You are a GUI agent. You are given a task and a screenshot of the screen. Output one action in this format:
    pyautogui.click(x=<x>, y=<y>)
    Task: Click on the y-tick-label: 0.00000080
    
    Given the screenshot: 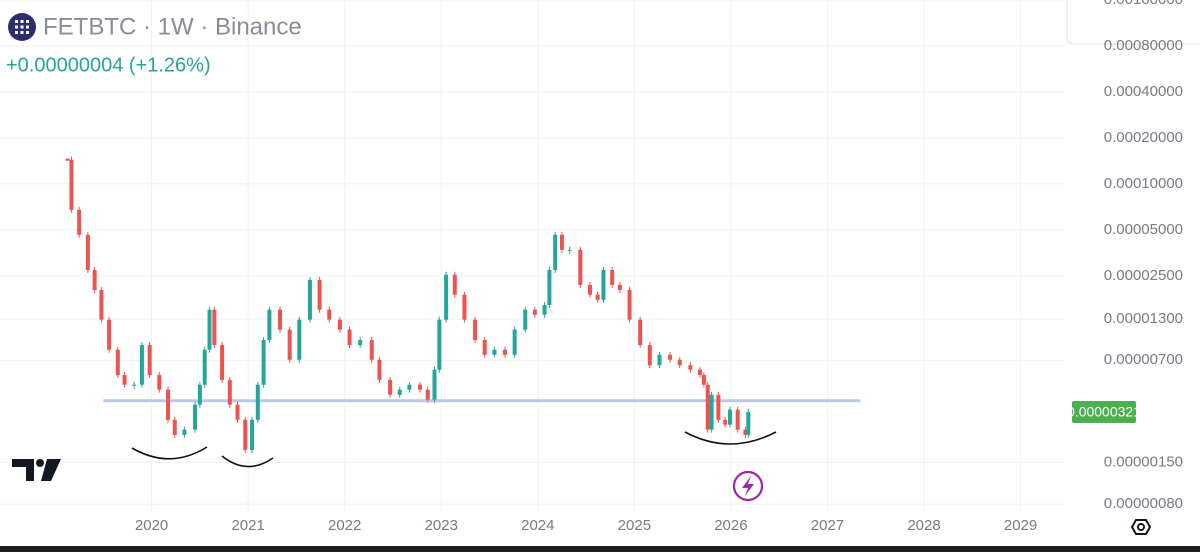 What is the action you would take?
    pyautogui.click(x=1143, y=503)
    